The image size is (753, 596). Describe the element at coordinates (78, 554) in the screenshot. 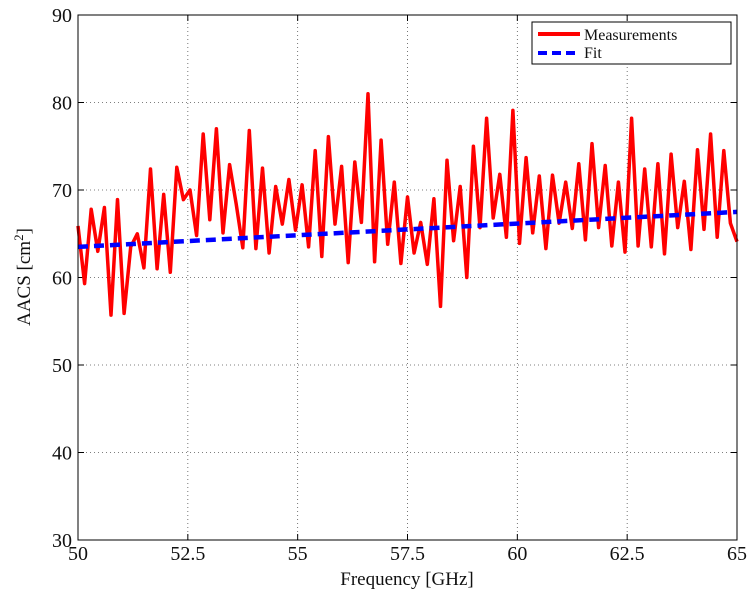

I see `x-tick-label: 50` at that location.